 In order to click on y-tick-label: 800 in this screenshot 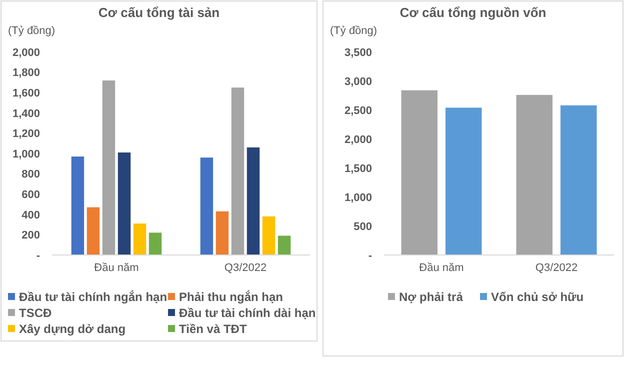, I will do `click(31, 174)`.